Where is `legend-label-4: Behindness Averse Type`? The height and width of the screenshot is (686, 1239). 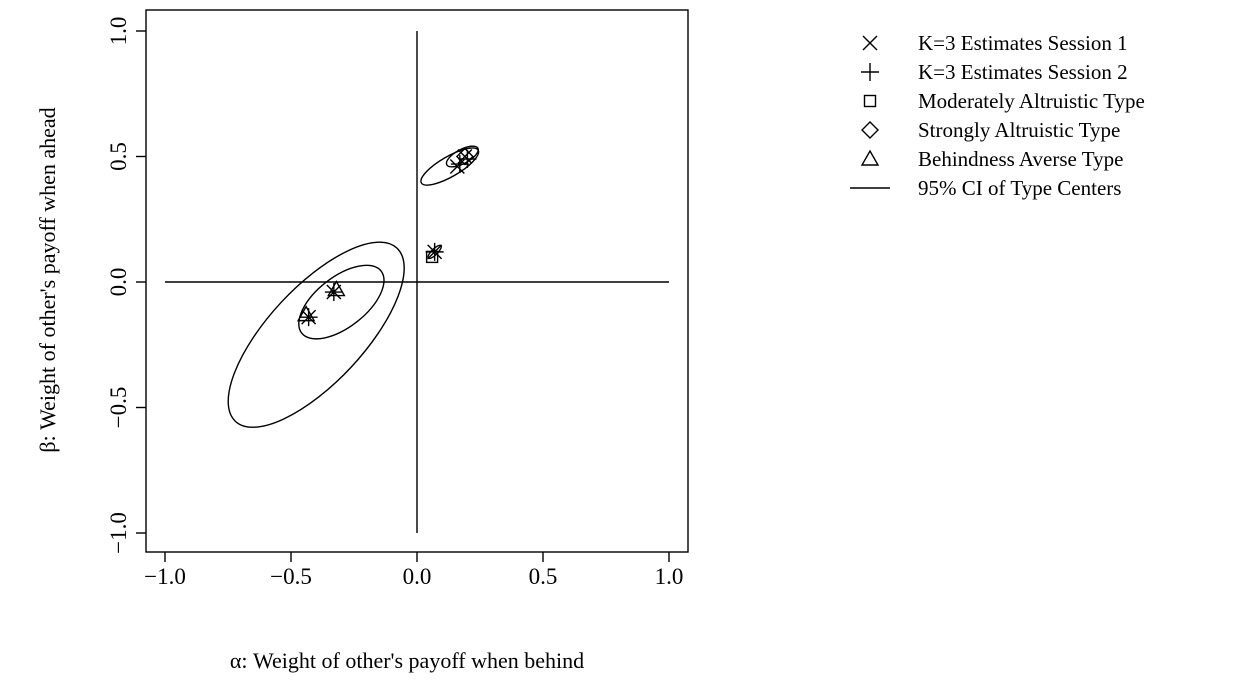 legend-label-4: Behindness Averse Type is located at coordinates (1020, 159).